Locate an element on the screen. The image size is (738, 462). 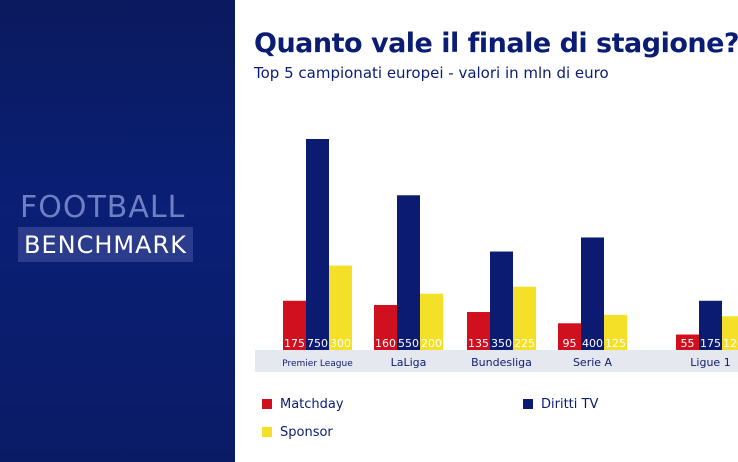
brand-football: FOOTBALL is located at coordinates (103, 207).